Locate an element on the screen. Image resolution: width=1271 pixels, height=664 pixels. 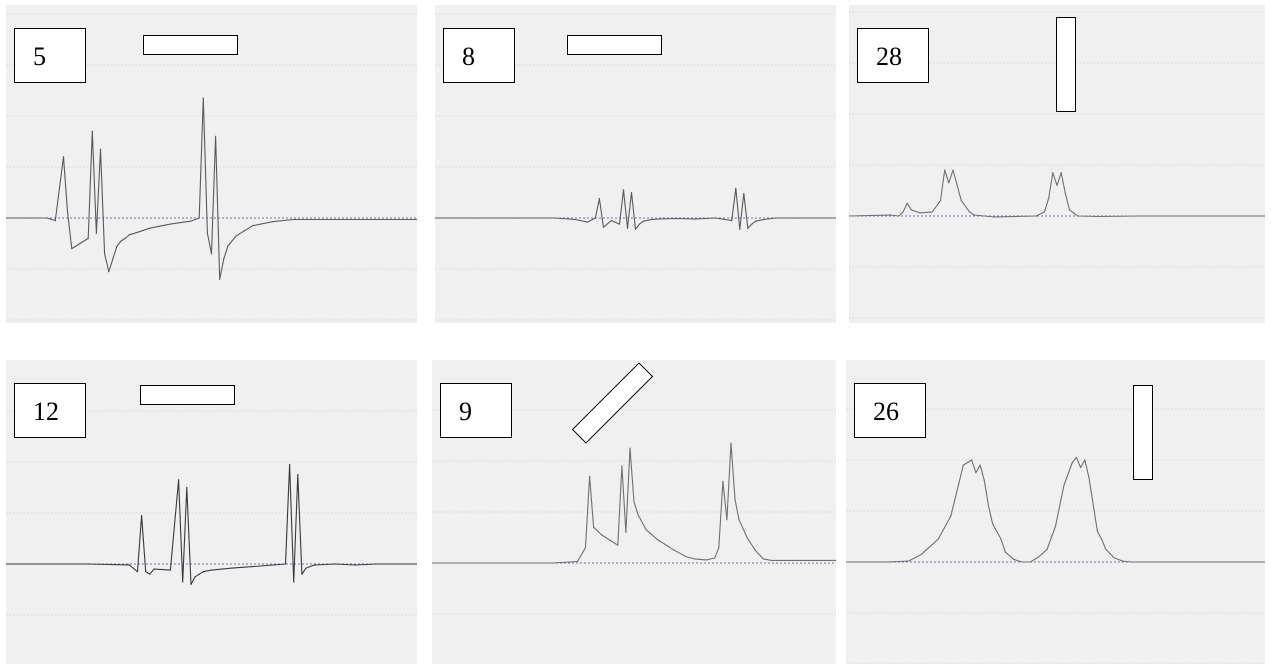
series-line is located at coordinates (634, 503).